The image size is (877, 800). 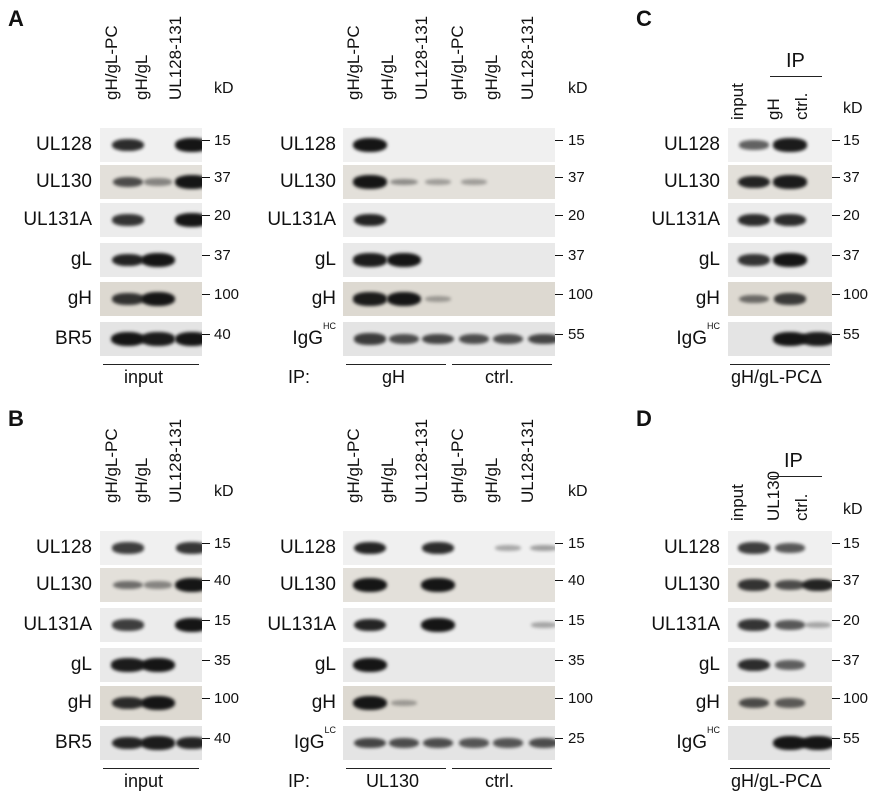 What do you see at coordinates (644, 18) in the screenshot?
I see `panel-letter-c: C` at bounding box center [644, 18].